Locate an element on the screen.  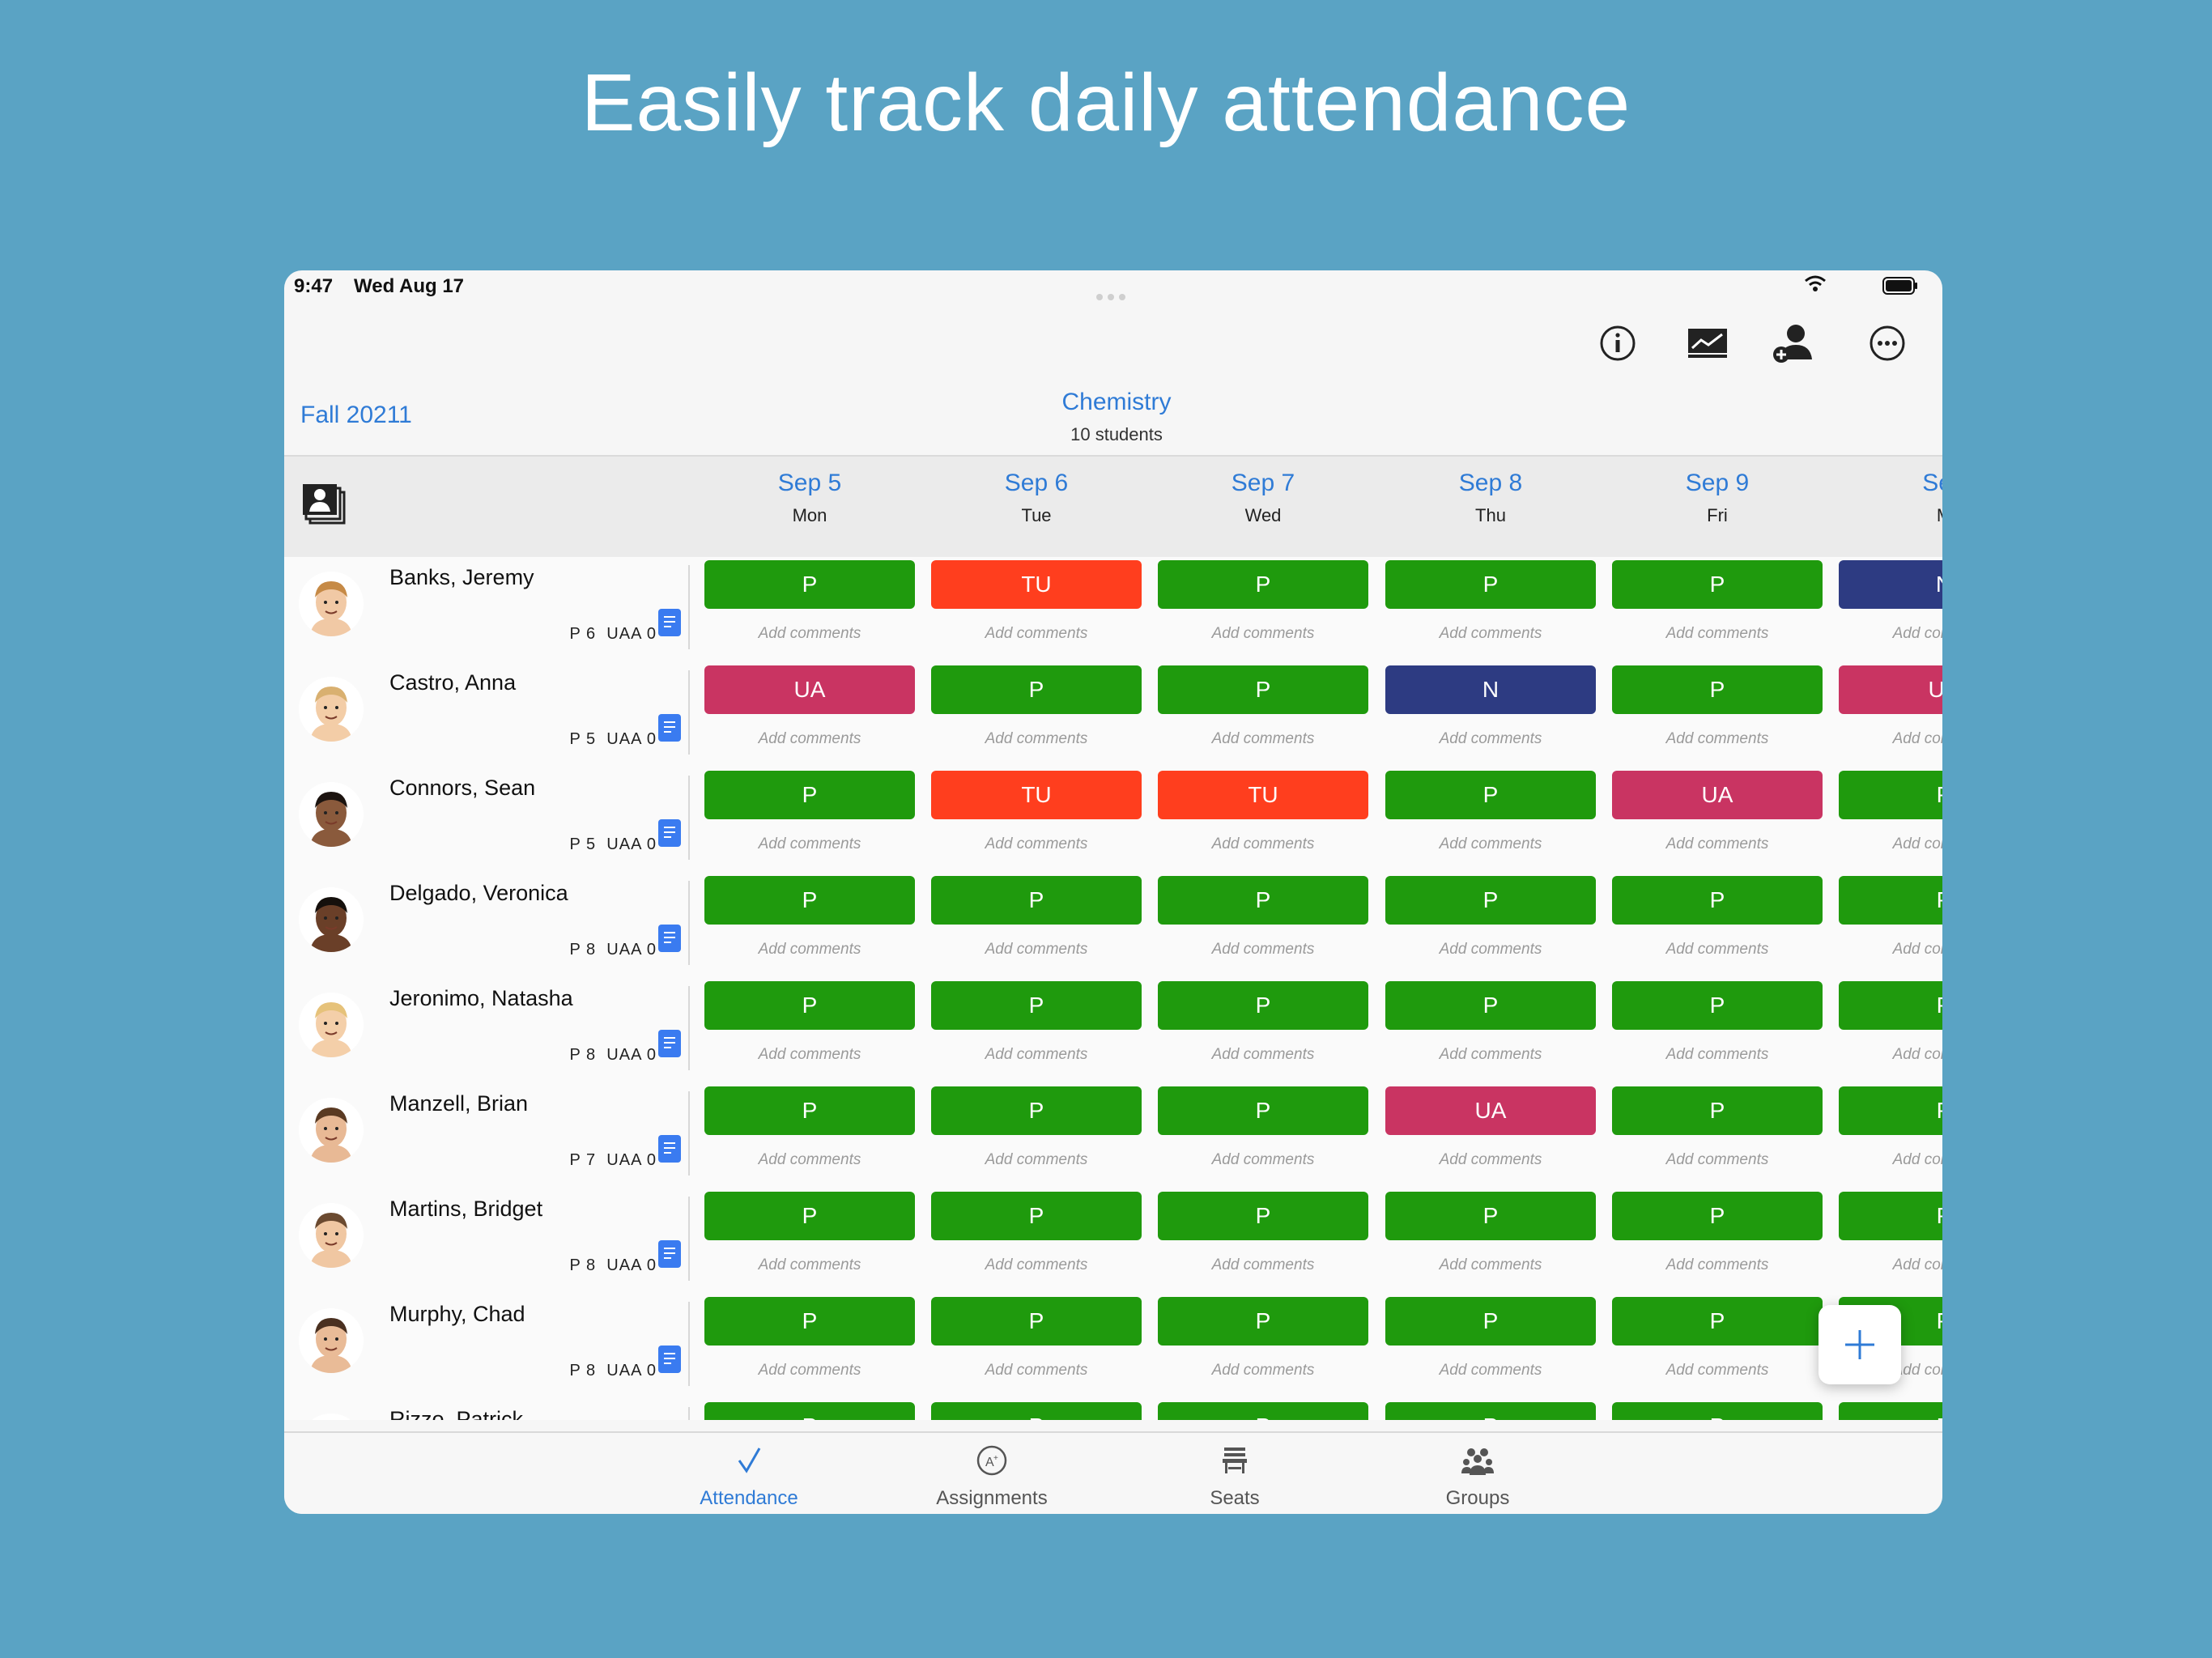
student-name: Murphy, Chad is located at coordinates (457, 1314).